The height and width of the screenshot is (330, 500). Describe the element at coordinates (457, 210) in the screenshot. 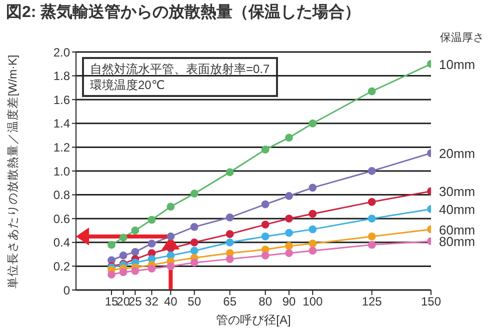

I see `series-label: 40mm` at that location.